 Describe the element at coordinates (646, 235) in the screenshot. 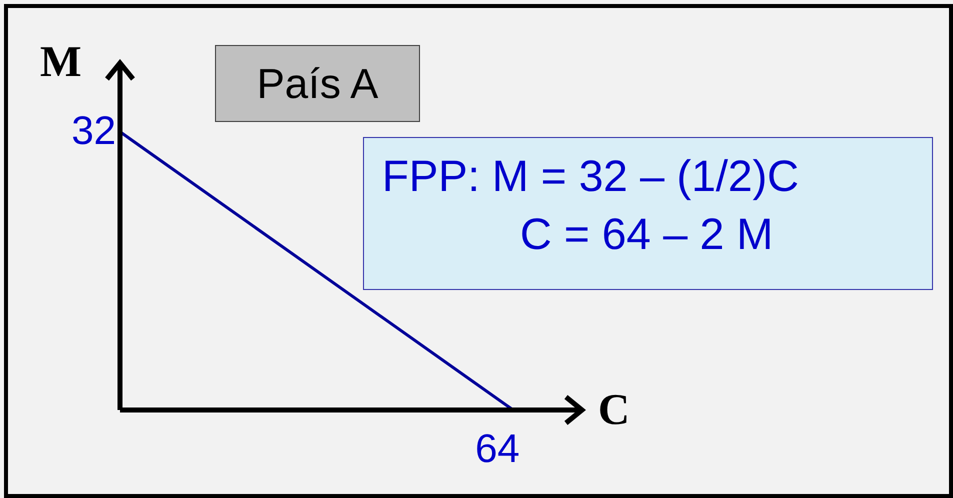

I see `annotation: C = 64 – 2 M` at that location.